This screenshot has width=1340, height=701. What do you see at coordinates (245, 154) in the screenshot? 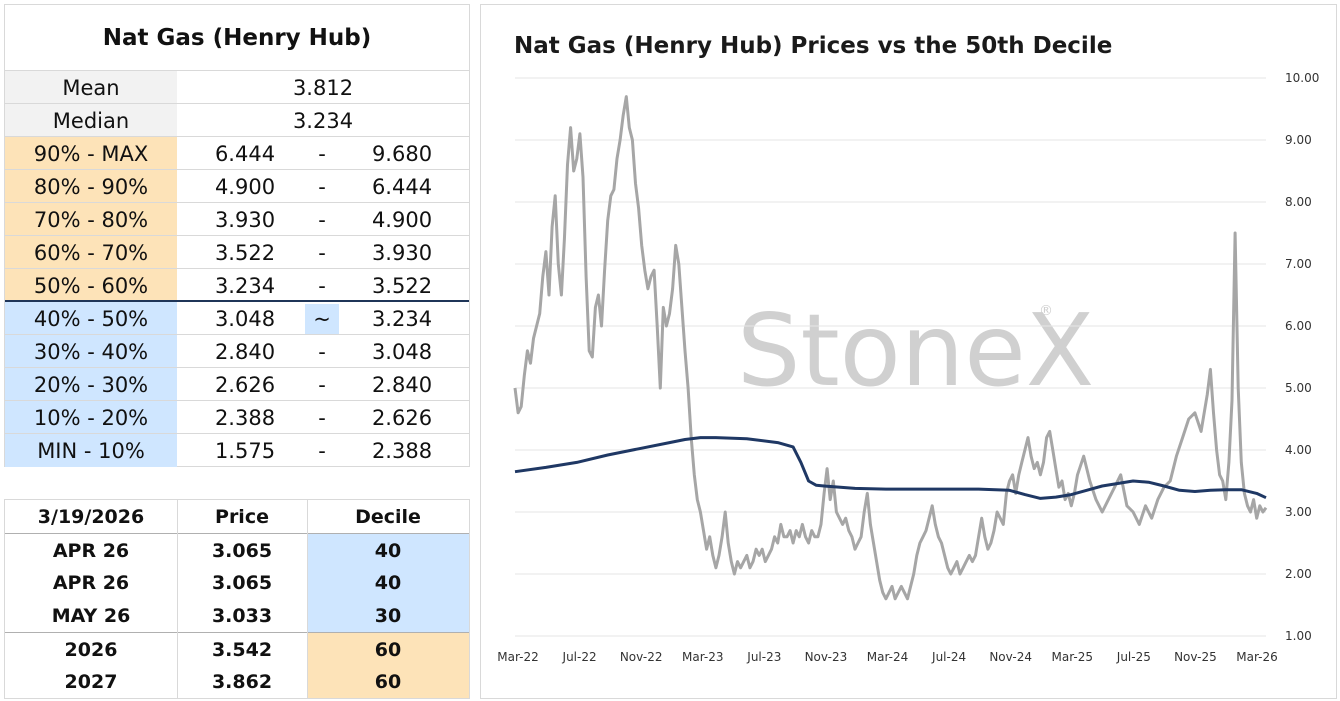
I see `decile-low-value: 6.444` at bounding box center [245, 154].